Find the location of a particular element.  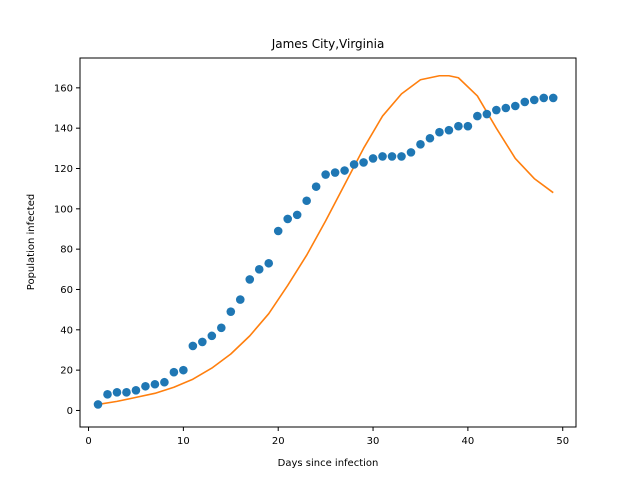

y-tick-label: 120 is located at coordinates (63, 169).